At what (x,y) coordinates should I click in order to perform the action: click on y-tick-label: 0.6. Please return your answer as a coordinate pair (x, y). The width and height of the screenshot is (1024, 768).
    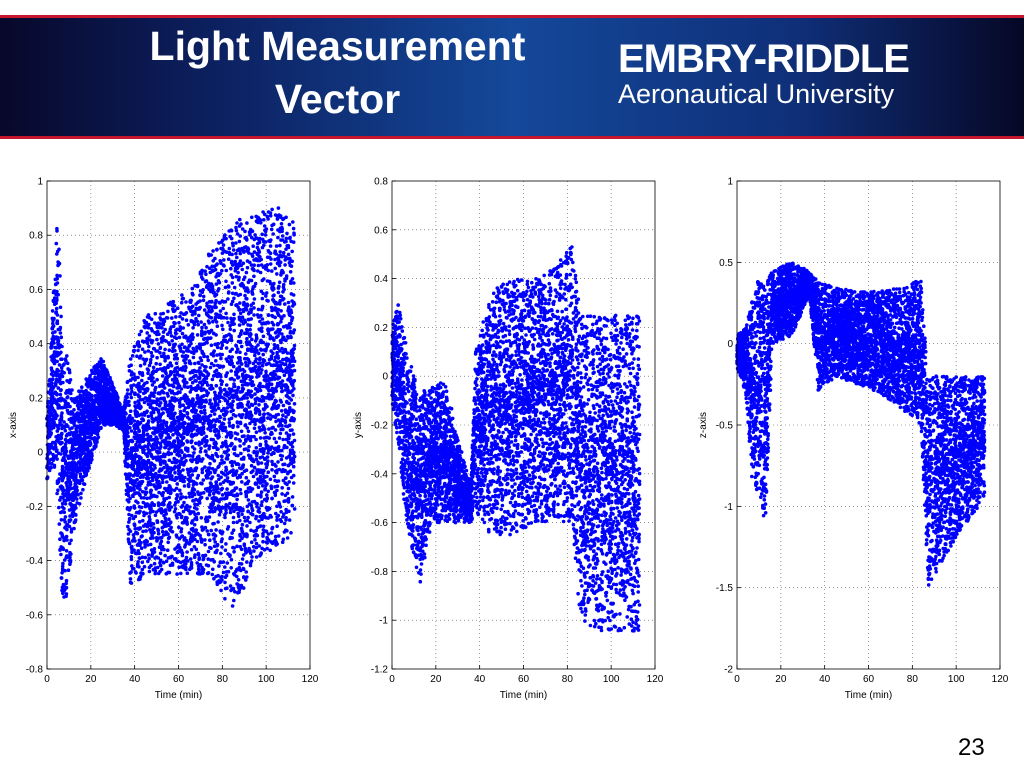
    Looking at the image, I should click on (36, 290).